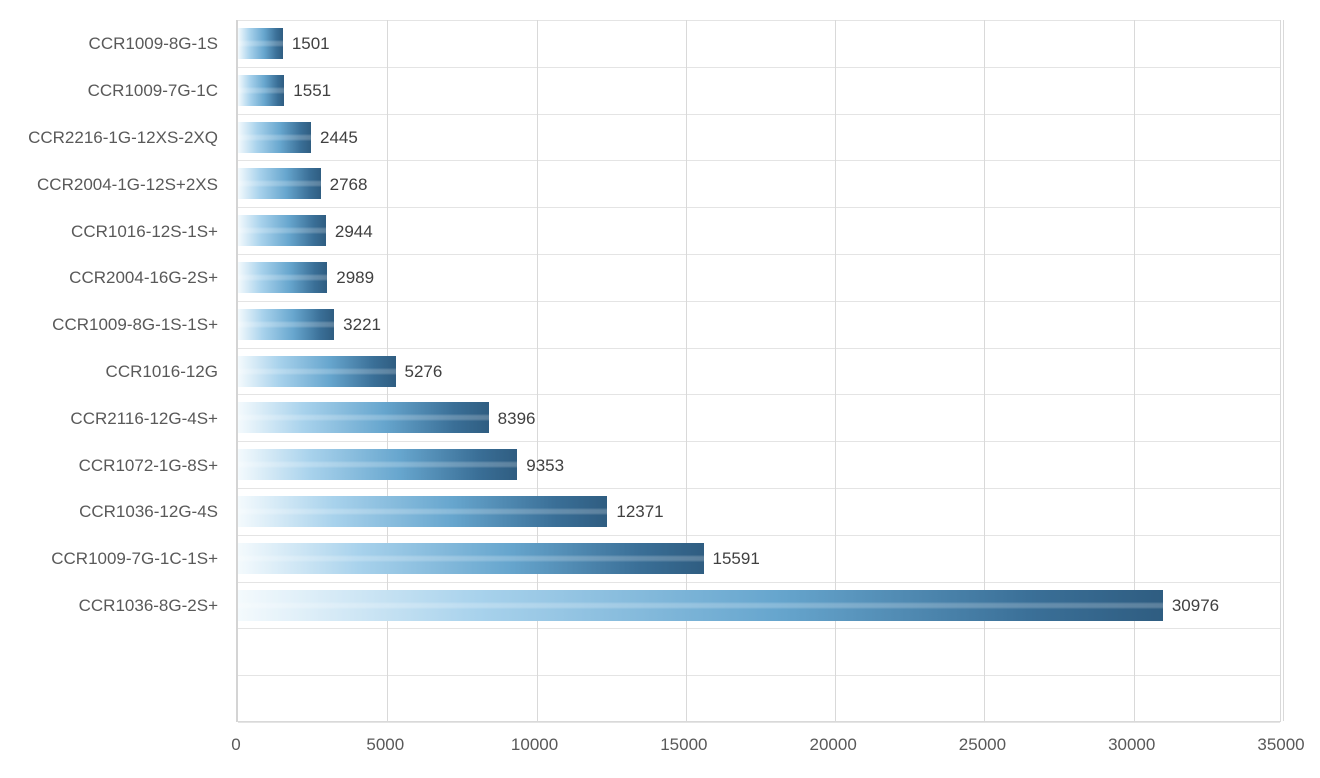  What do you see at coordinates (640, 512) in the screenshot?
I see `bar-value-label: 12371` at bounding box center [640, 512].